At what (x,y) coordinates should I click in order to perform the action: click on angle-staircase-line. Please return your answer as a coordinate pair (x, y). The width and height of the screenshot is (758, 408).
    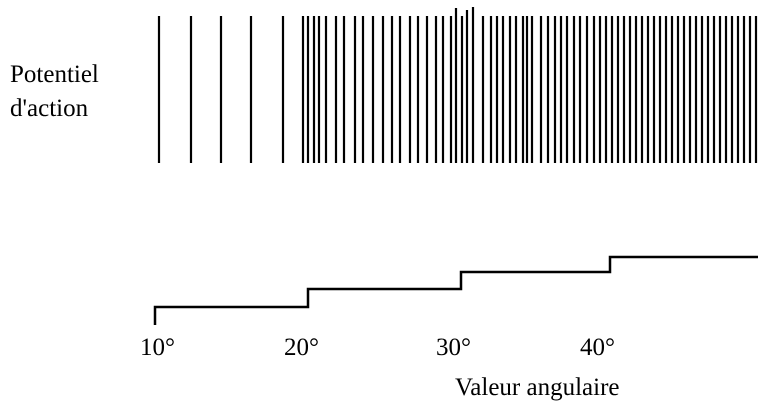
    Looking at the image, I should click on (455, 290).